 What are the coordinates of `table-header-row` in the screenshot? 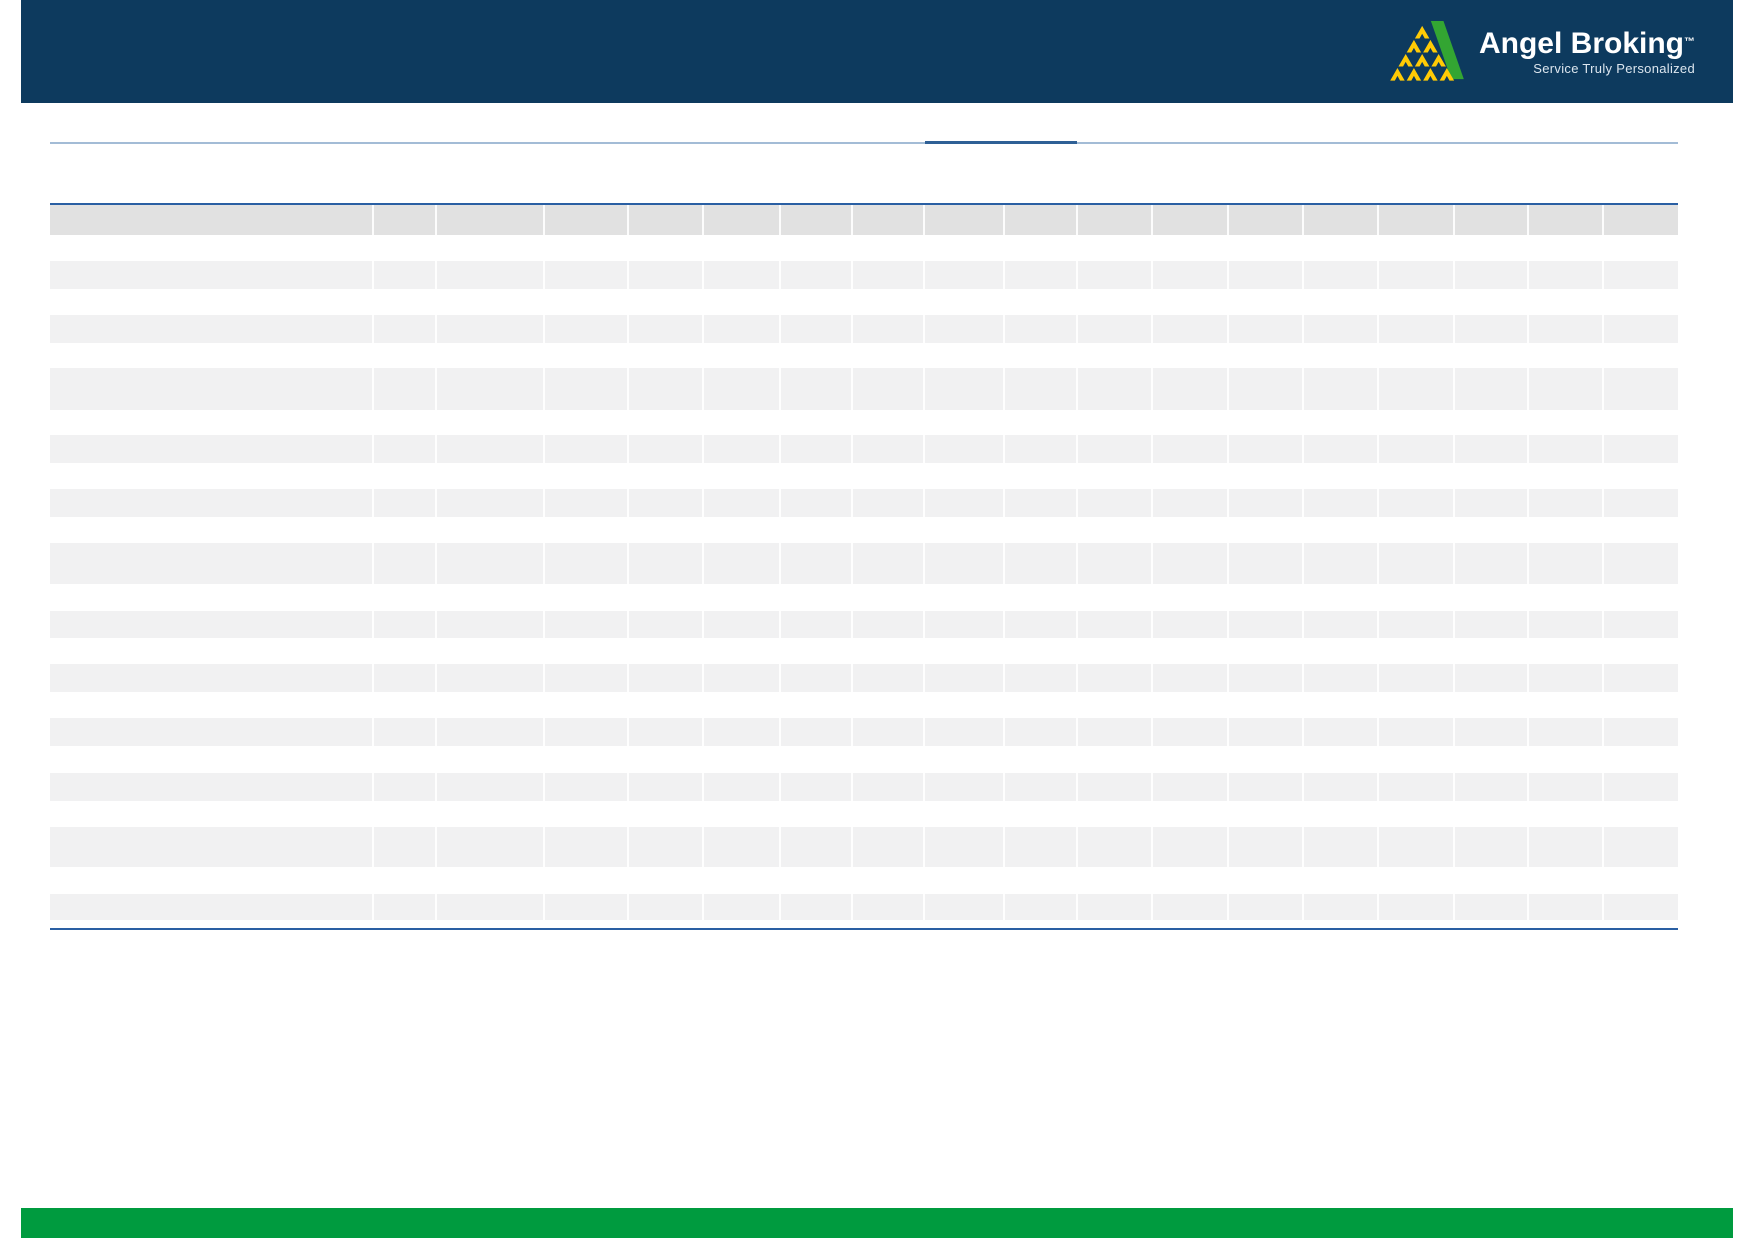 It's located at (864, 220).